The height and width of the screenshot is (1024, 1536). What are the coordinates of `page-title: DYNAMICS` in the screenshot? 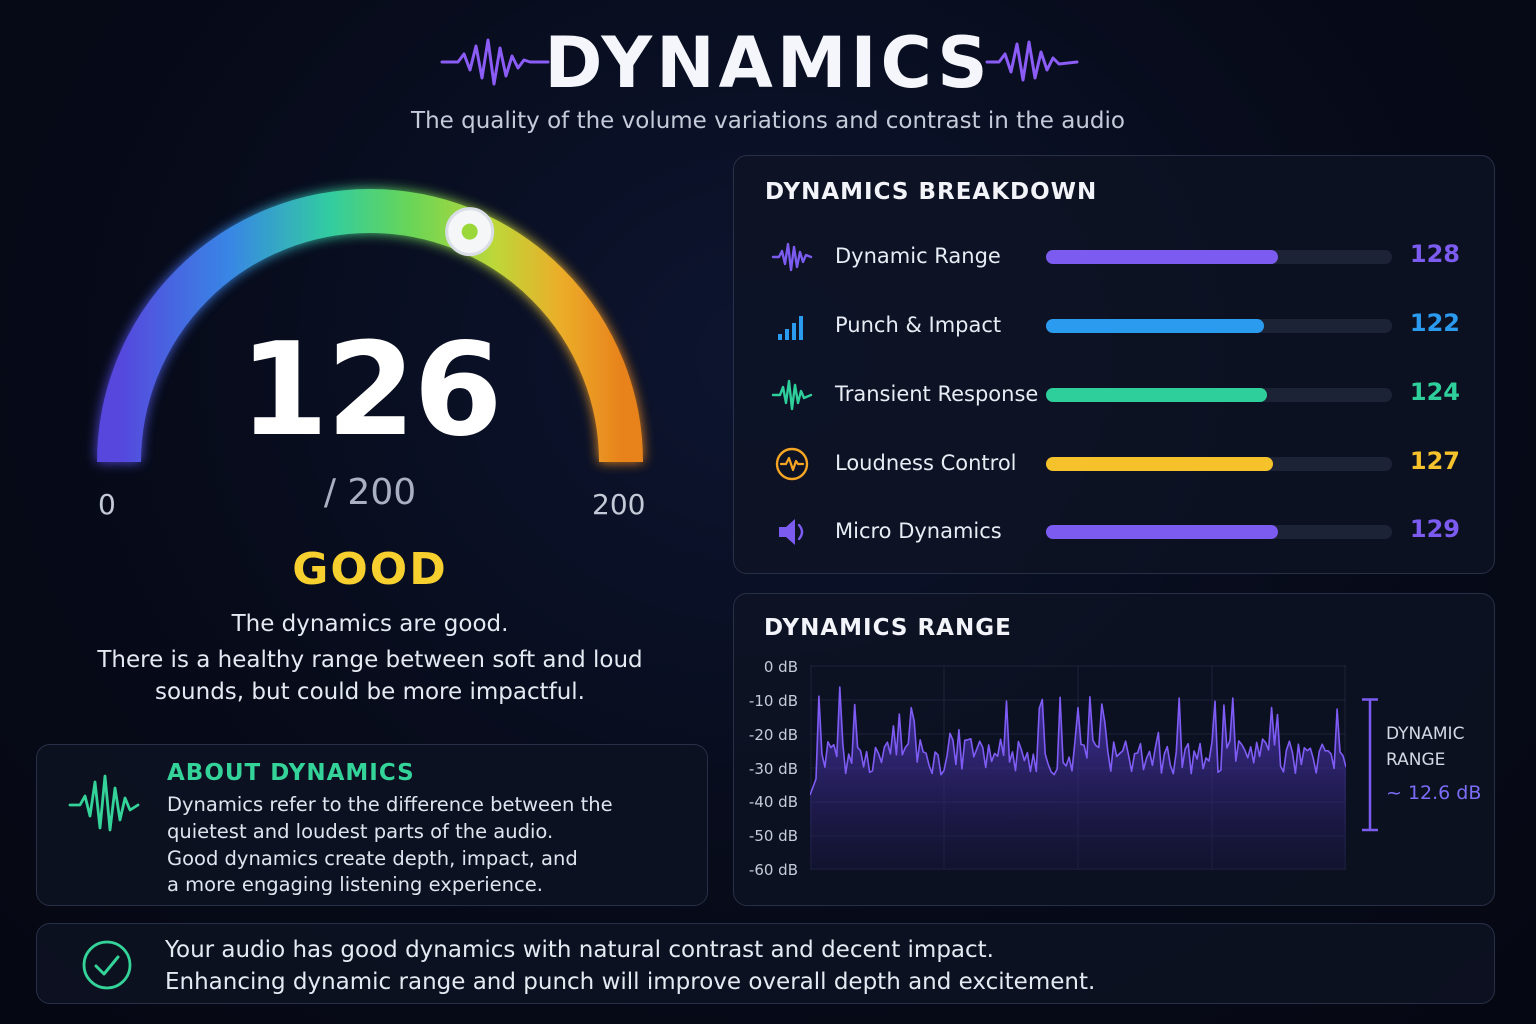 It's located at (768, 63).